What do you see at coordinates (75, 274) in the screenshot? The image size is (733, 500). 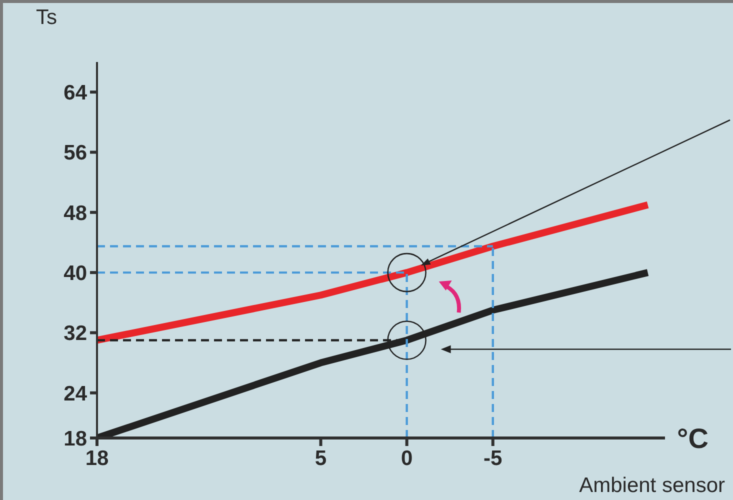 I see `y-tick-label: 40` at bounding box center [75, 274].